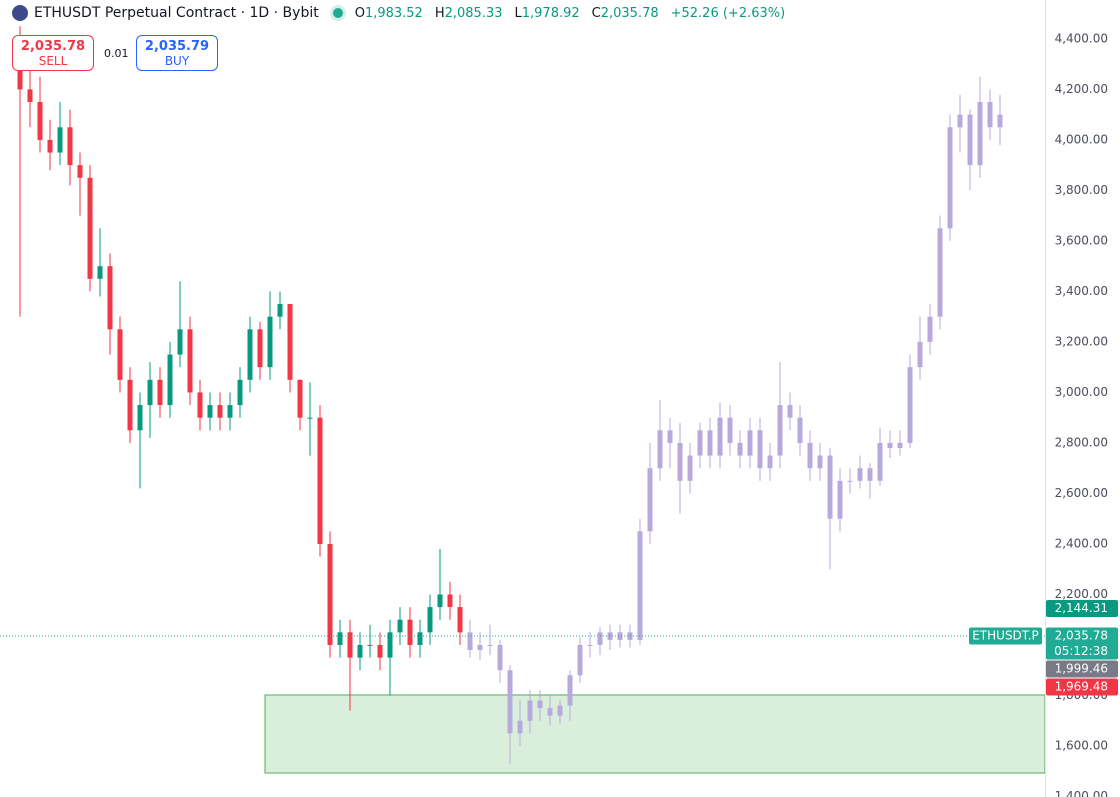  Describe the element at coordinates (596, 13) in the screenshot. I see `ohlc-key: C` at that location.